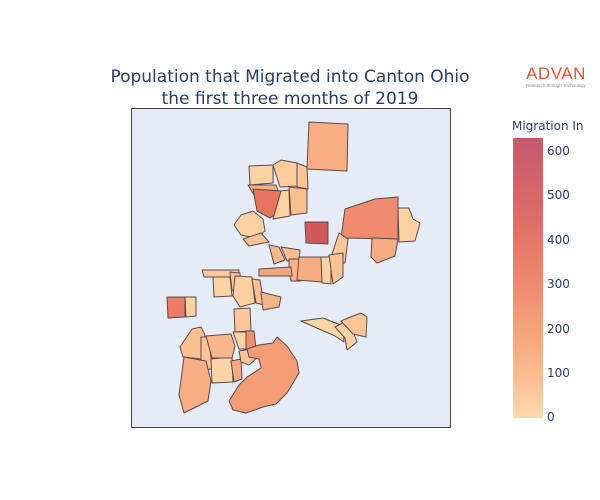  Describe the element at coordinates (558, 240) in the screenshot. I see `colorbar-tick: 400` at that location.